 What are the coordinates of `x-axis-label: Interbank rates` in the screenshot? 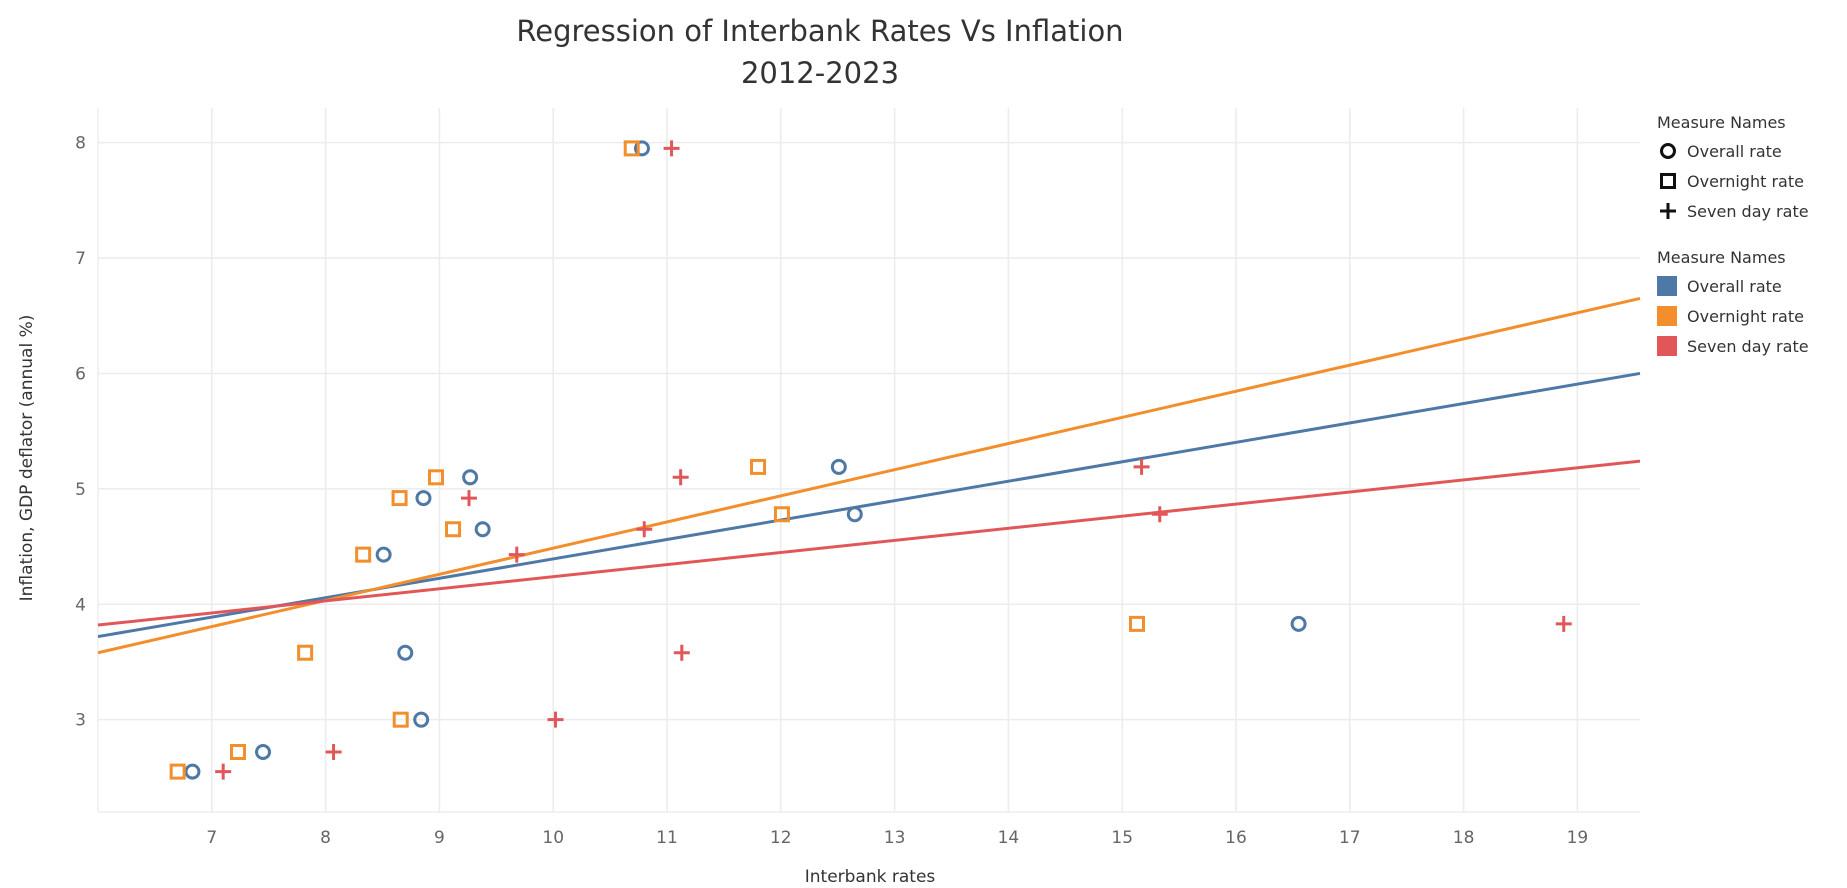 It's located at (870, 877).